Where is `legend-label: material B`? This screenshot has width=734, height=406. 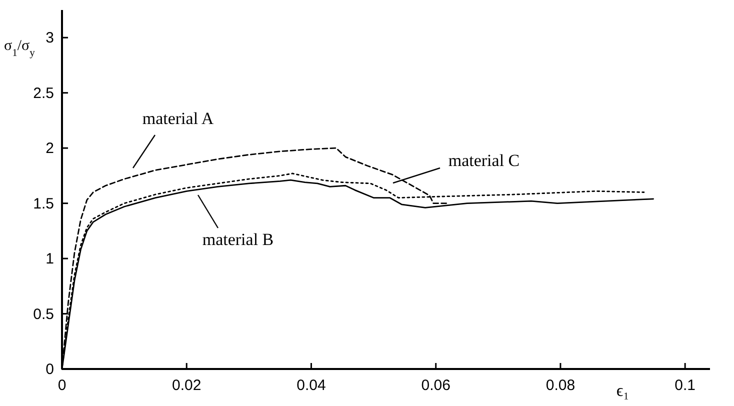 legend-label: material B is located at coordinates (238, 239).